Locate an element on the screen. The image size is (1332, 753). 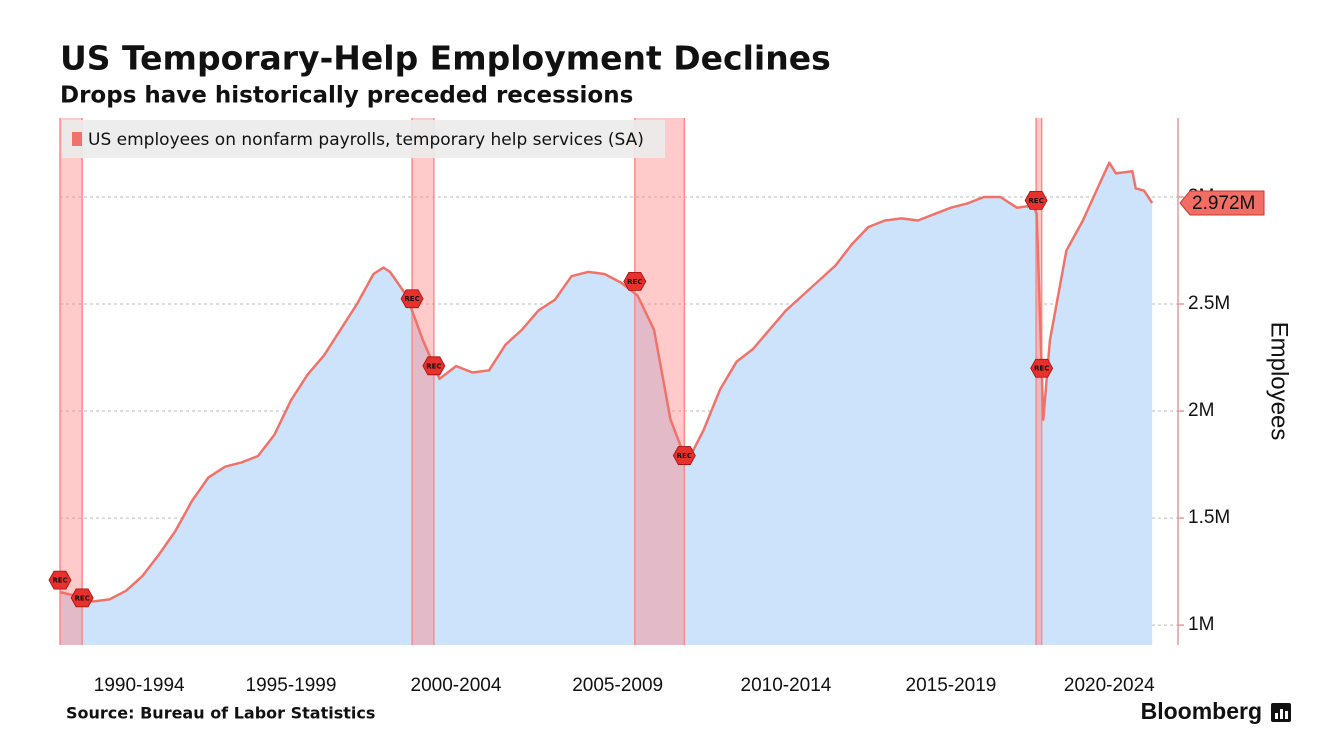
source: Source: Bureau of Labor Statistics is located at coordinates (220, 713).